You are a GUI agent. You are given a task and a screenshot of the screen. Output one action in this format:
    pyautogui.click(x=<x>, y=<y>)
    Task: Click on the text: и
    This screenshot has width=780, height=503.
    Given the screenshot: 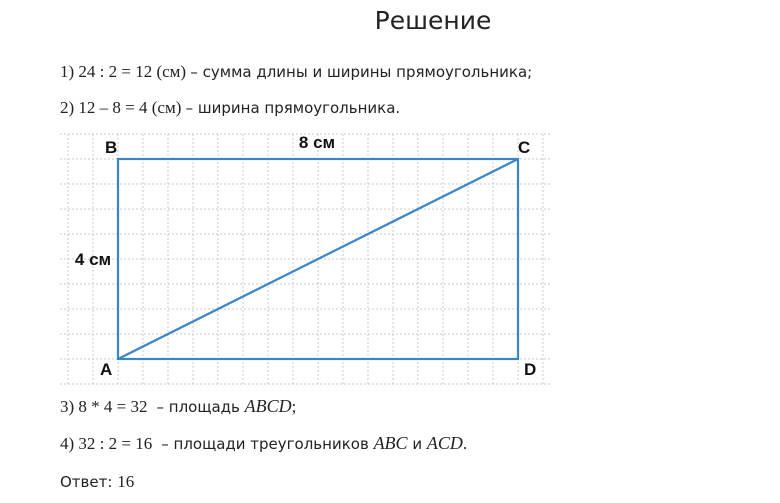 What is the action you would take?
    pyautogui.click(x=417, y=444)
    